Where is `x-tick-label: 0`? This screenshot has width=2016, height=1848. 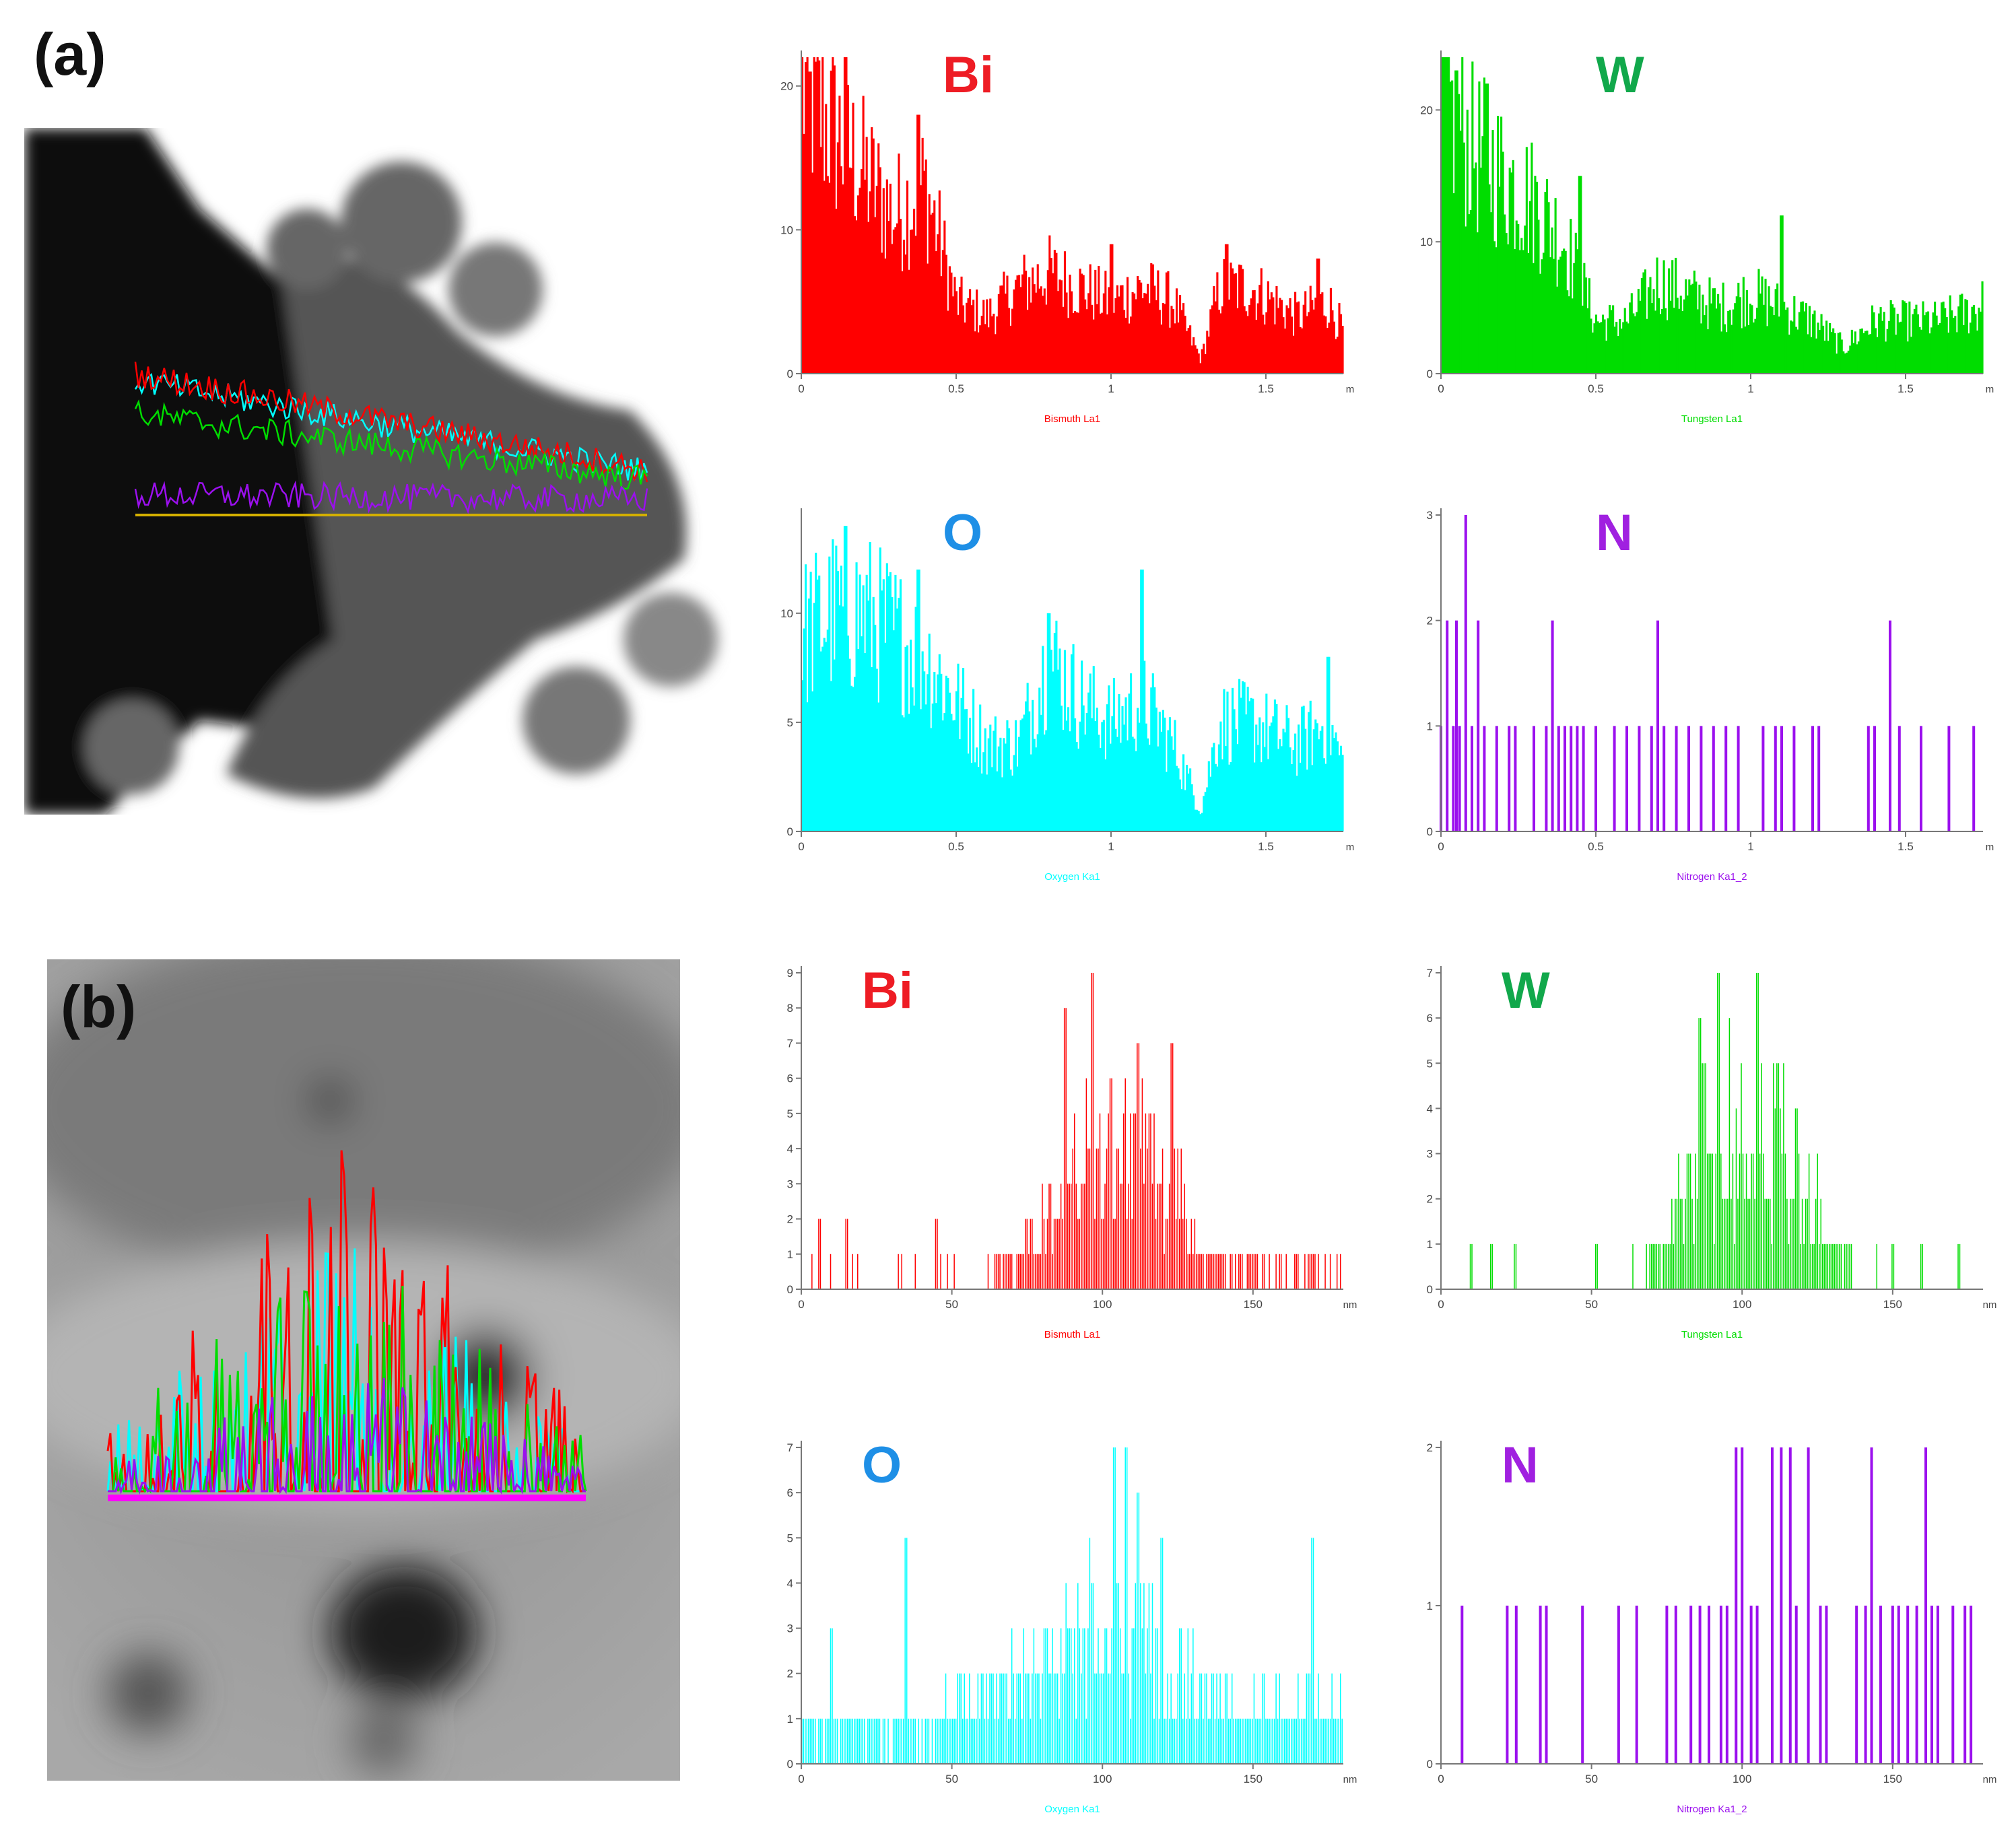 x-tick-label: 0 is located at coordinates (801, 846).